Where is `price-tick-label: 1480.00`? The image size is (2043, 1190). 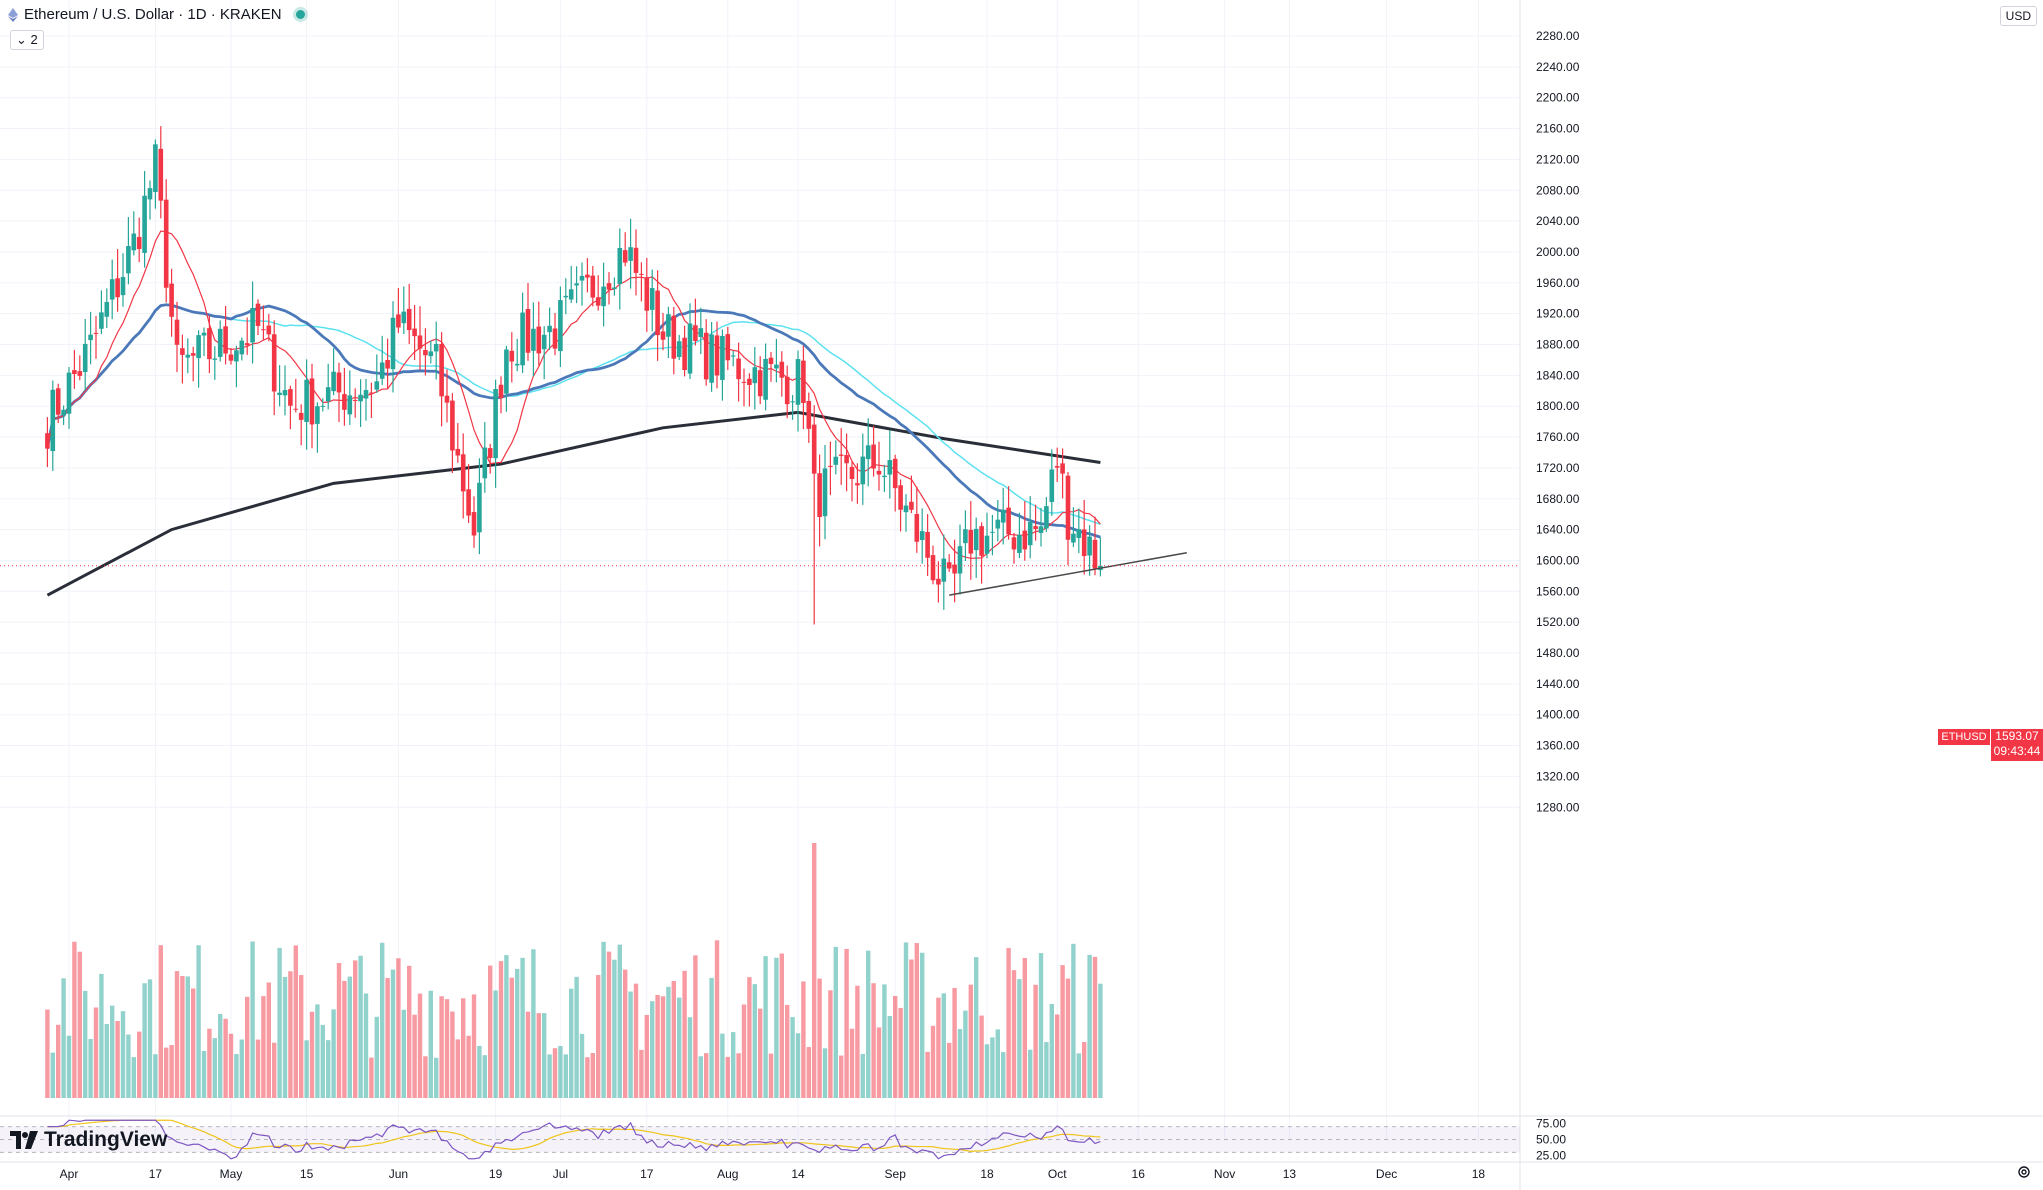 price-tick-label: 1480.00 is located at coordinates (1558, 653).